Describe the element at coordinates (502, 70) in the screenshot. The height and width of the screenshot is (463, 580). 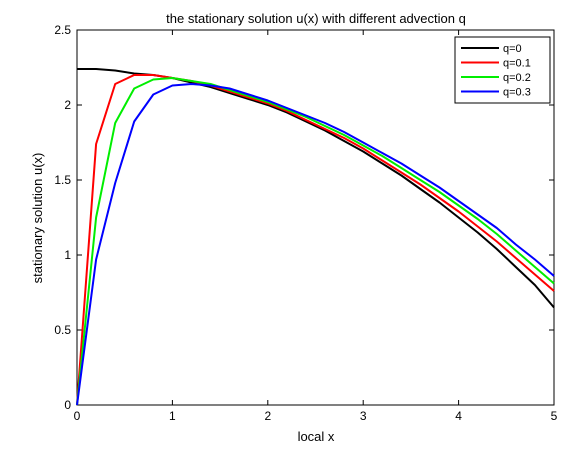
I see `legend: q=0 q=0.1 q=0.2 q=0.3` at that location.